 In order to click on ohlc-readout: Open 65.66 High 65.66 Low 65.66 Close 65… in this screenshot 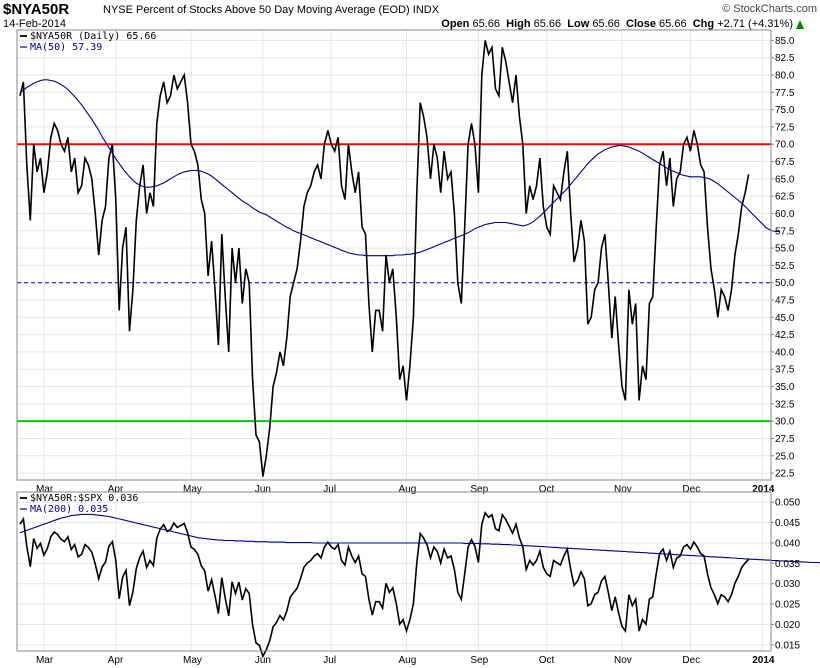, I will do `click(617, 24)`.